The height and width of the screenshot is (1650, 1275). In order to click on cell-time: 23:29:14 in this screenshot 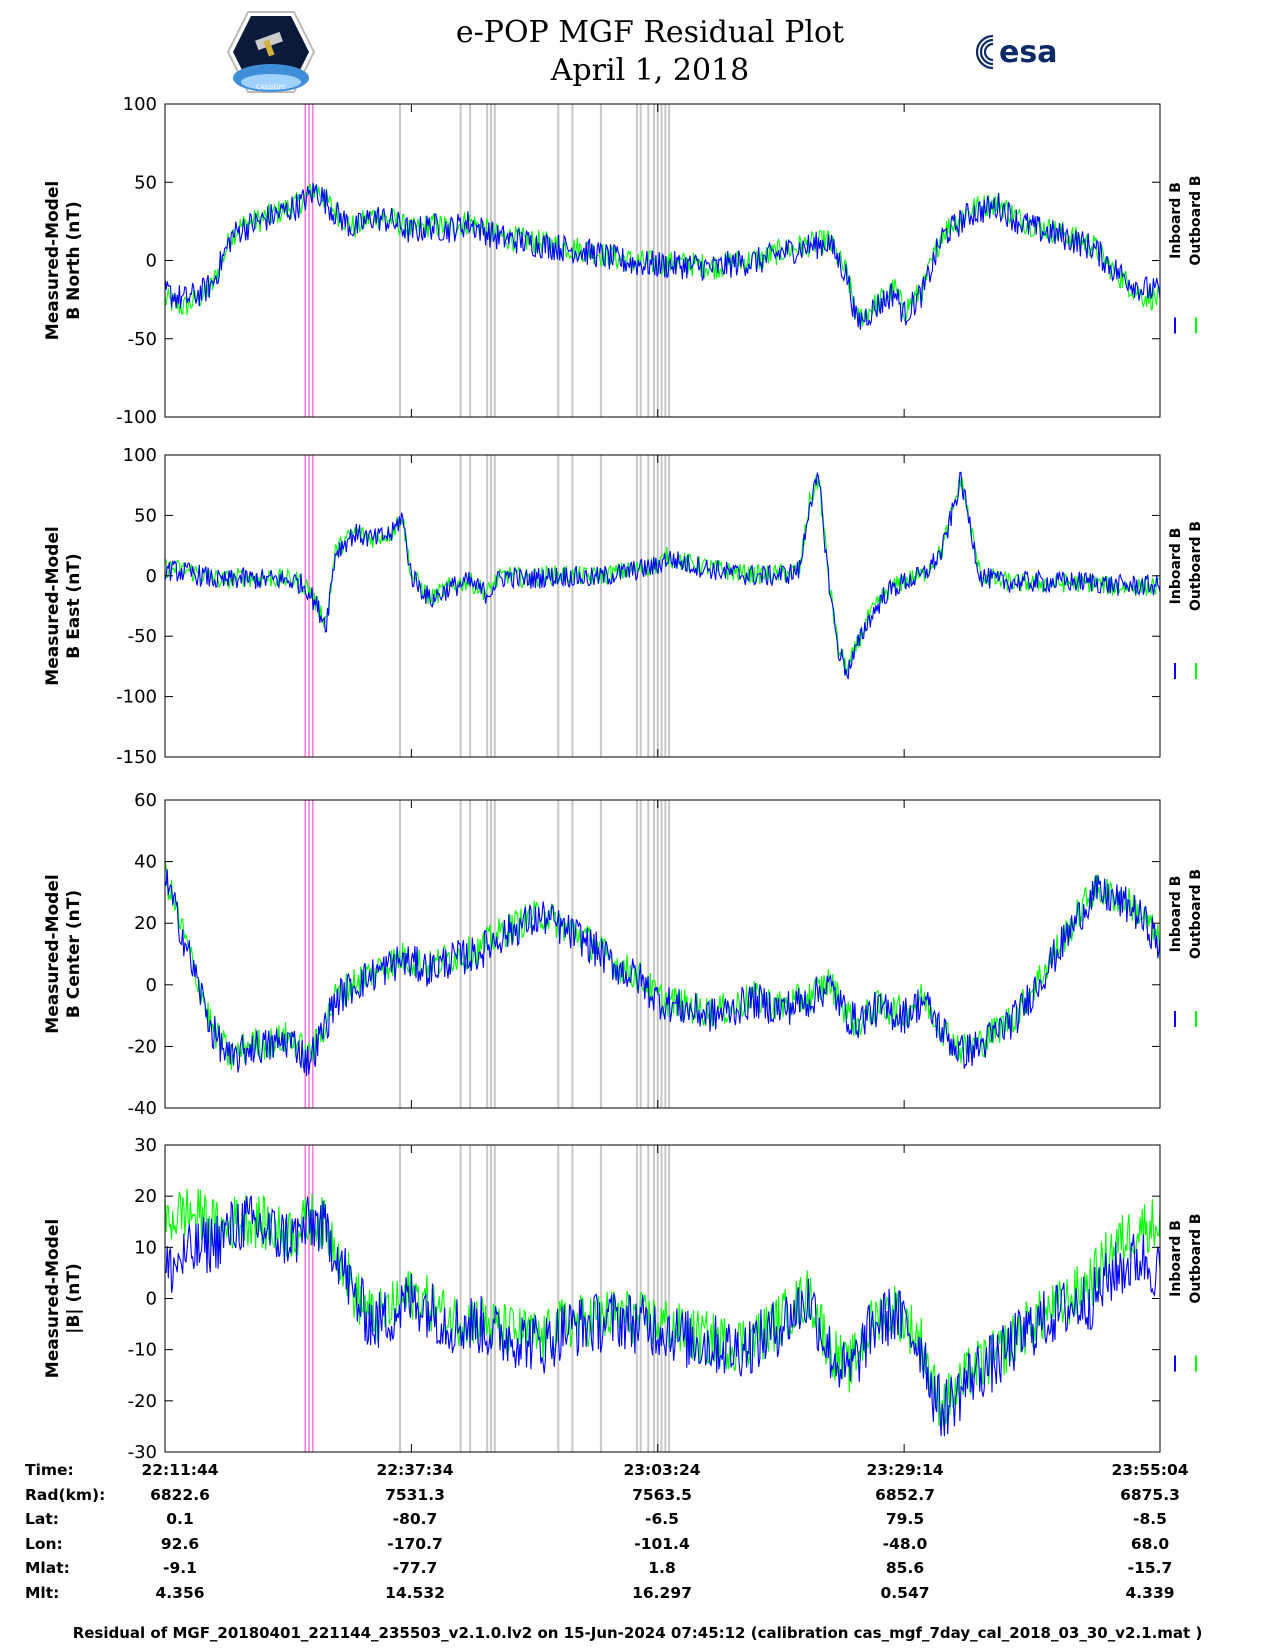, I will do `click(905, 1470)`.